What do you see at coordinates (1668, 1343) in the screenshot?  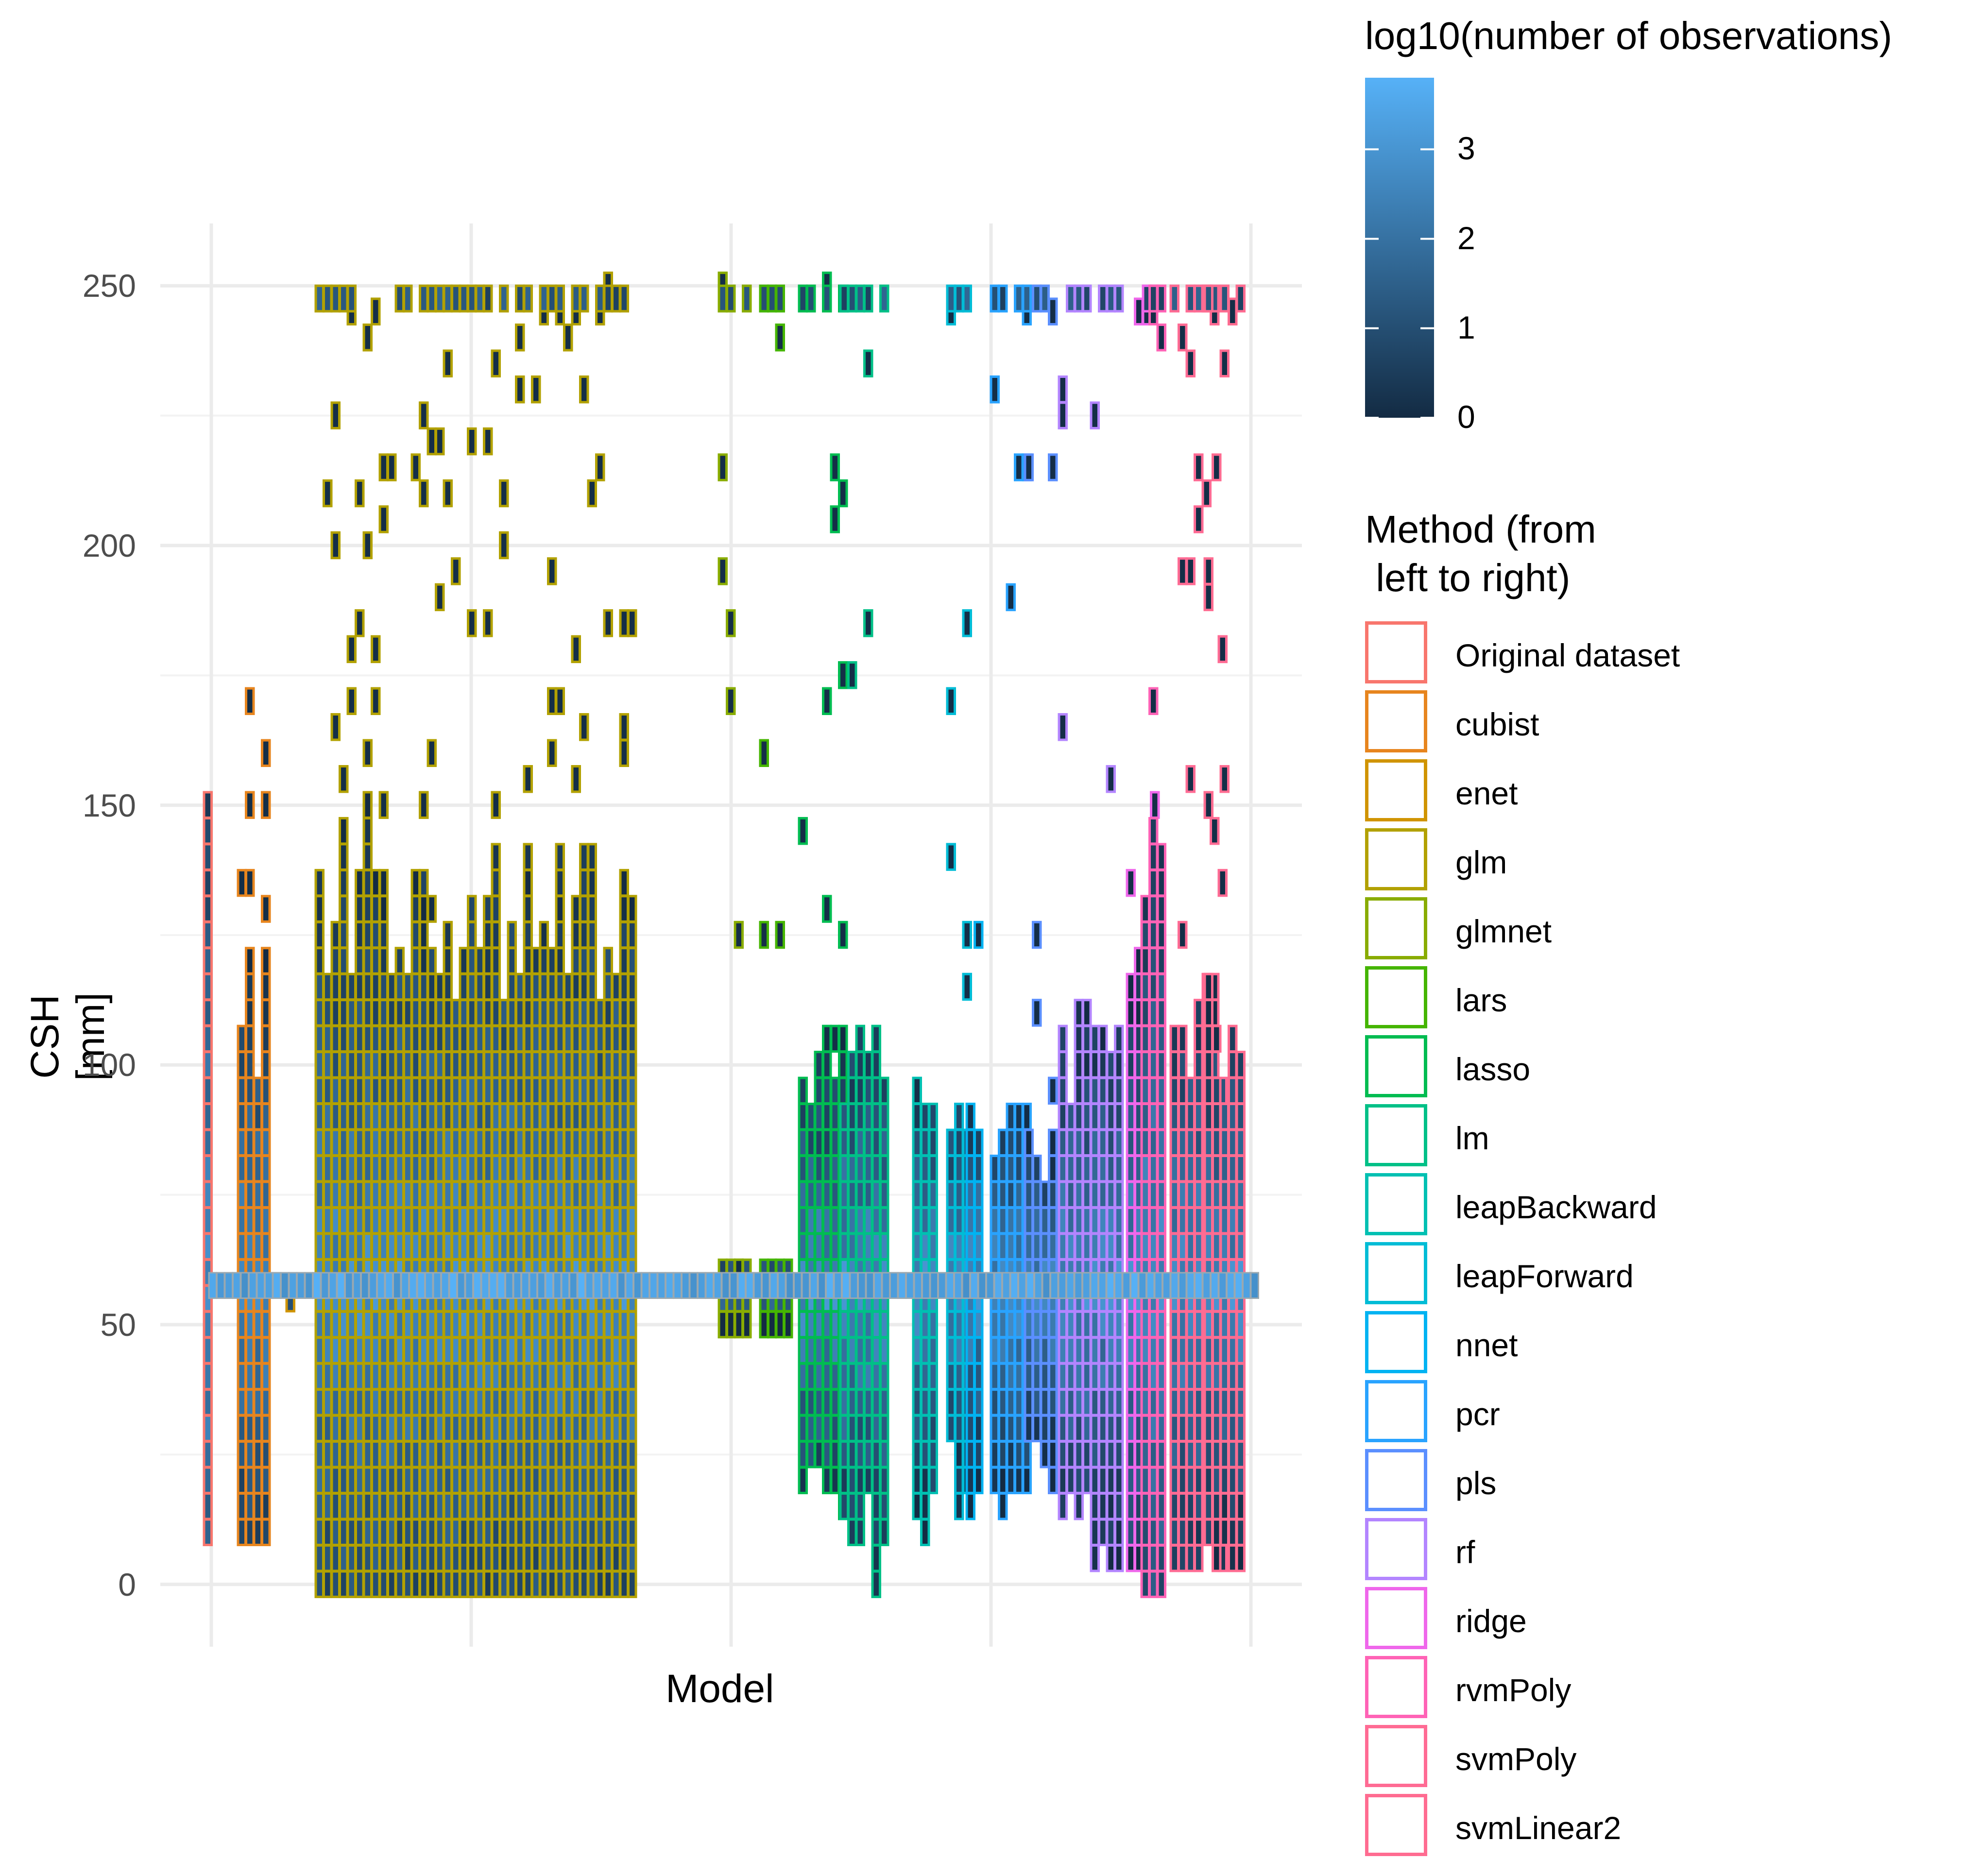 I see `legend-item: nnet` at bounding box center [1668, 1343].